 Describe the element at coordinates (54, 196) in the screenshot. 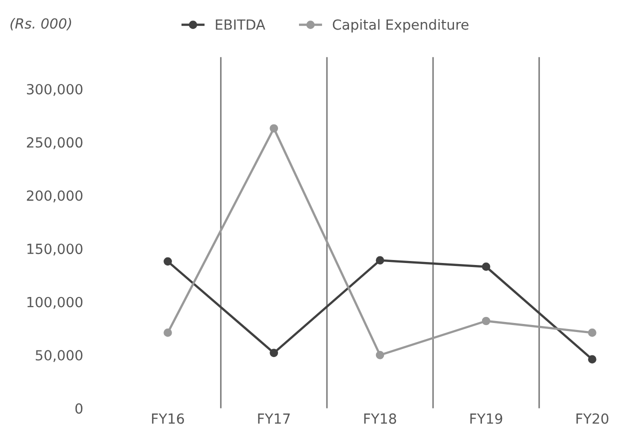

I see `y-tick-label: 200,000` at that location.